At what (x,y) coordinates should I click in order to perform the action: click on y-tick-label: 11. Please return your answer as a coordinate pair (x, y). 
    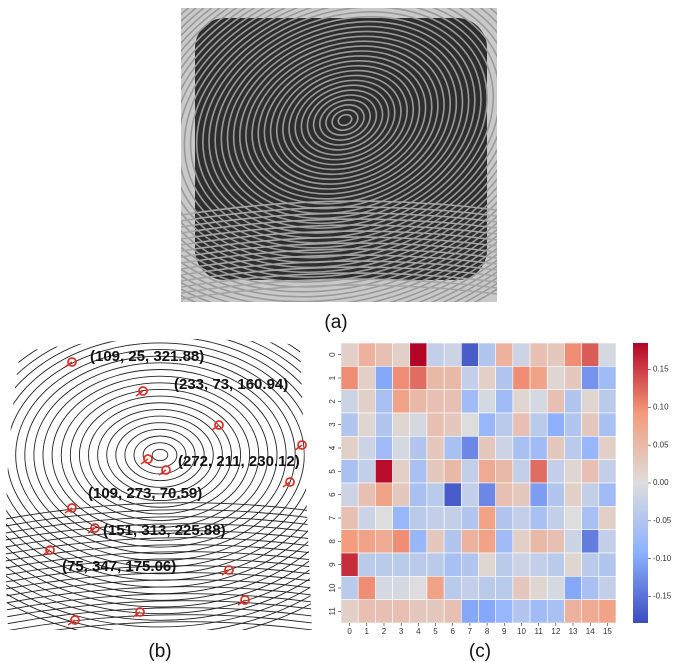
    Looking at the image, I should click on (332, 611).